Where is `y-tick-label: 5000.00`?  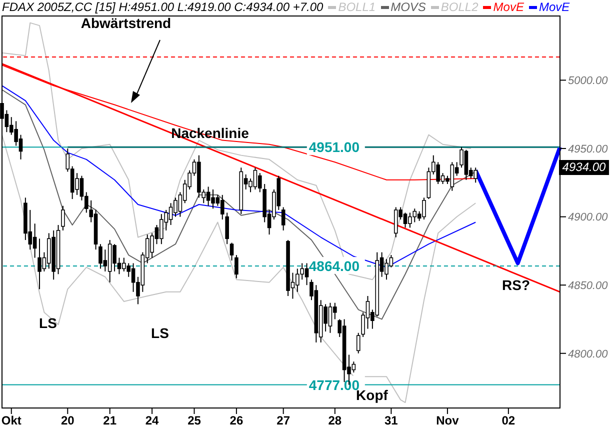
y-tick-label: 5000.00 is located at coordinates (588, 81).